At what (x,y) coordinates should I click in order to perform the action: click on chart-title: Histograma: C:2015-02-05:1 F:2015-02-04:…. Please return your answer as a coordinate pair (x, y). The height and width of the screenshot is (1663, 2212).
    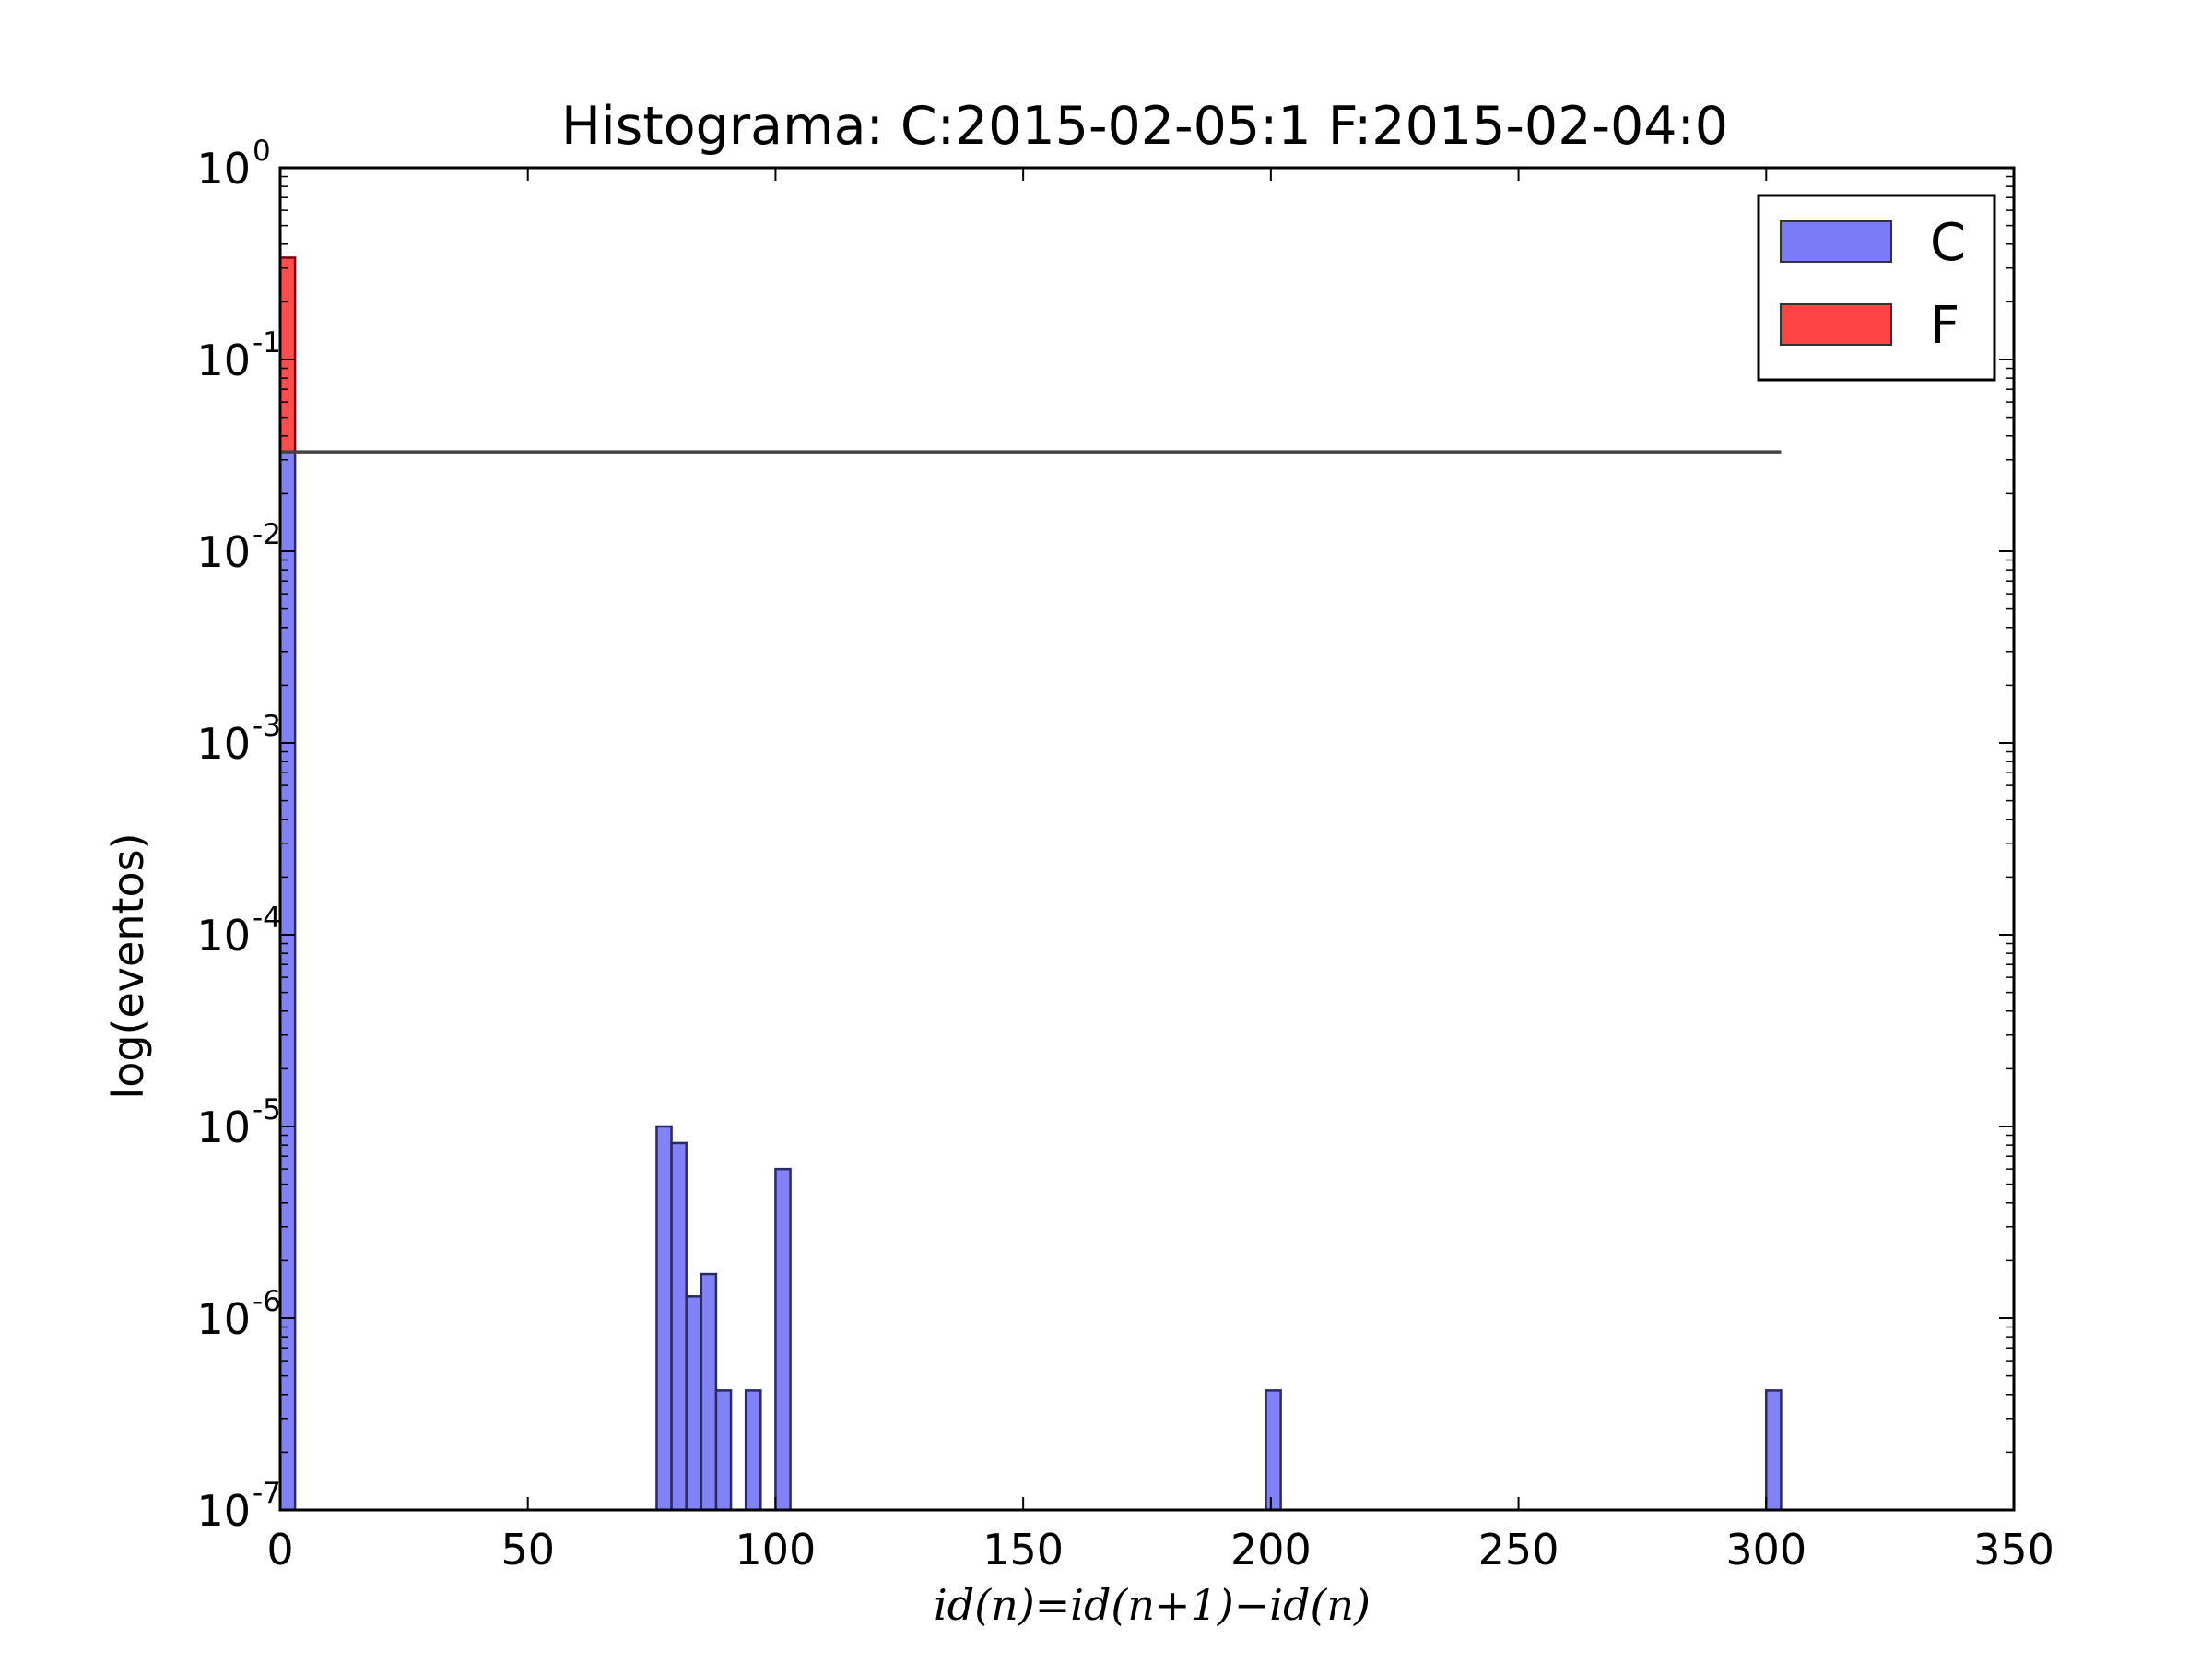
    Looking at the image, I should click on (1144, 126).